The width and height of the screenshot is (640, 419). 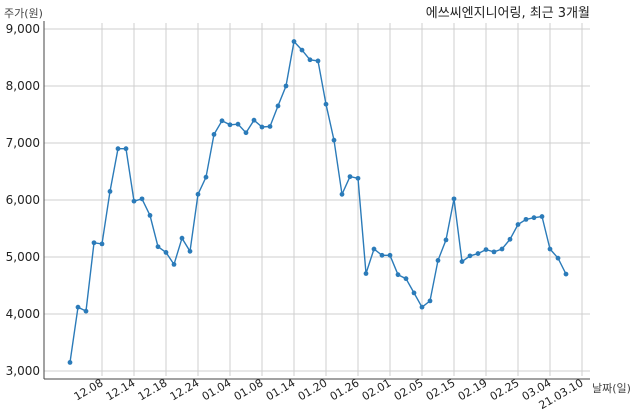 I want to click on y-tick-label: 4,000, so click(x=23, y=314).